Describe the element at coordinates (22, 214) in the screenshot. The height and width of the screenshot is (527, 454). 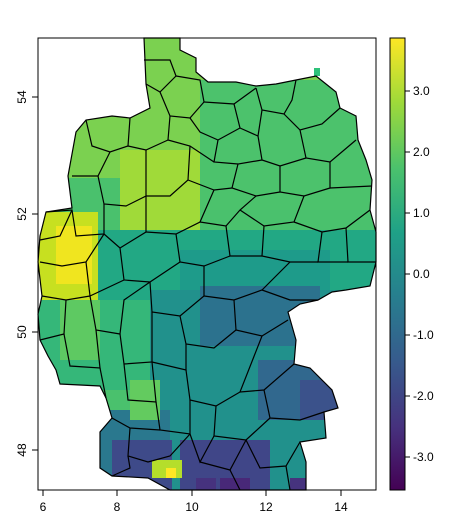
I see `y-tick-label: 52` at that location.